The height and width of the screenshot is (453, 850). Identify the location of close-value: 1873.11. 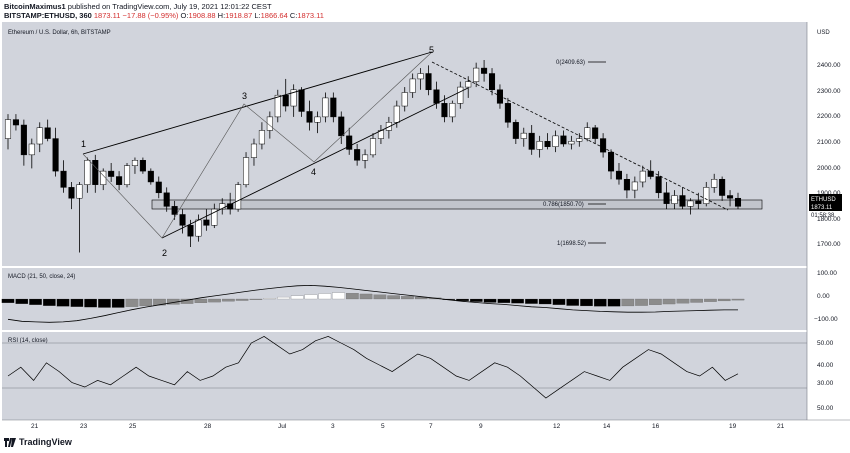
(310, 15).